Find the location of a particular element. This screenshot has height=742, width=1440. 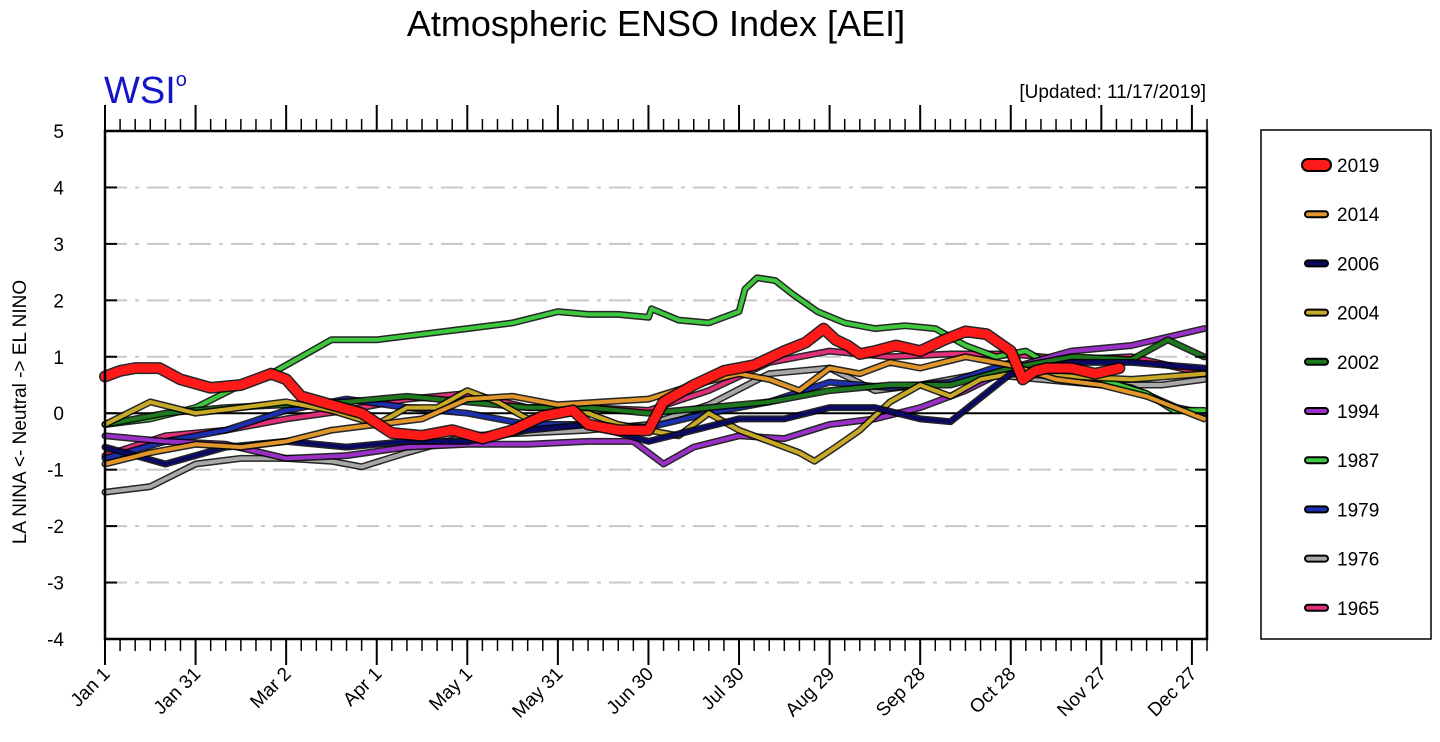

y-tick-label: 5 is located at coordinates (58, 132).